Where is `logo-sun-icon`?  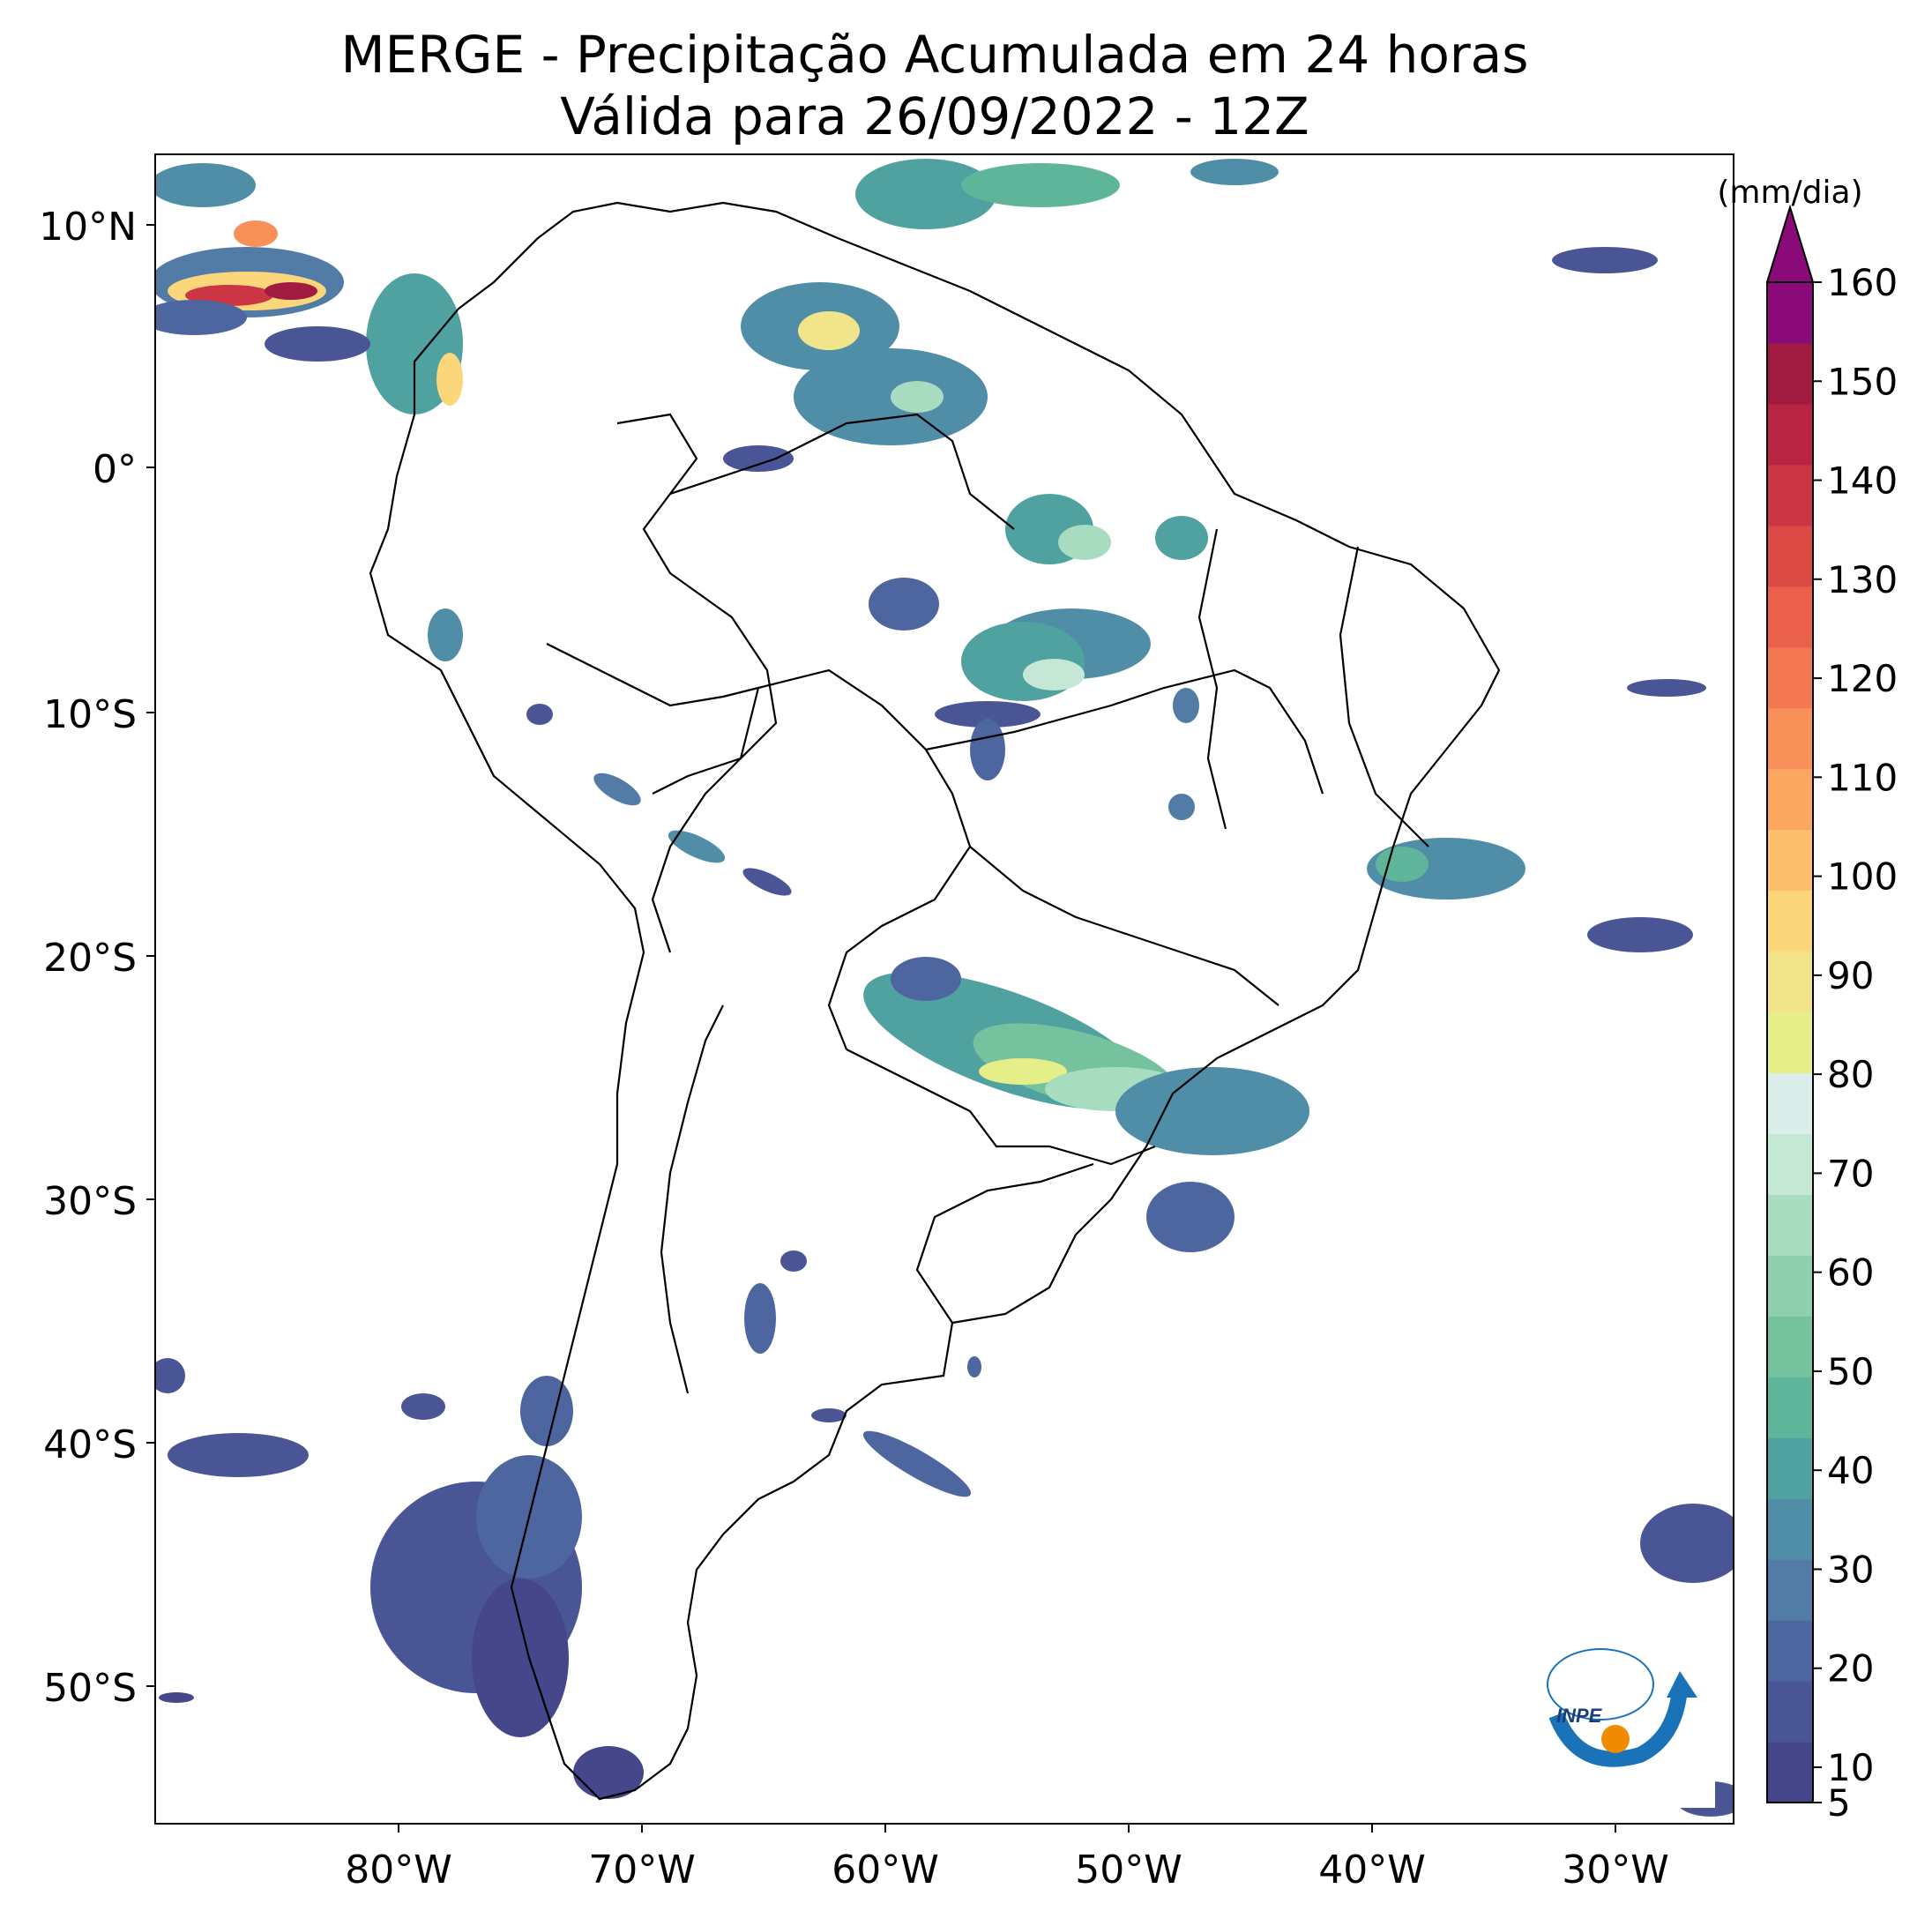 logo-sun-icon is located at coordinates (1615, 1739).